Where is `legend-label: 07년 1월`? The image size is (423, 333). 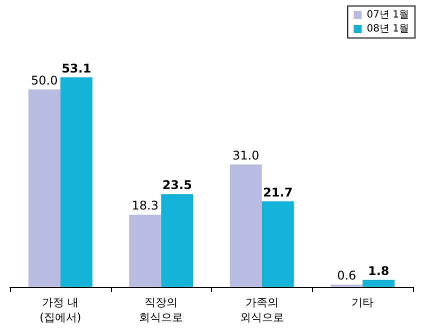 legend-label: 07년 1월 is located at coordinates (387, 15).